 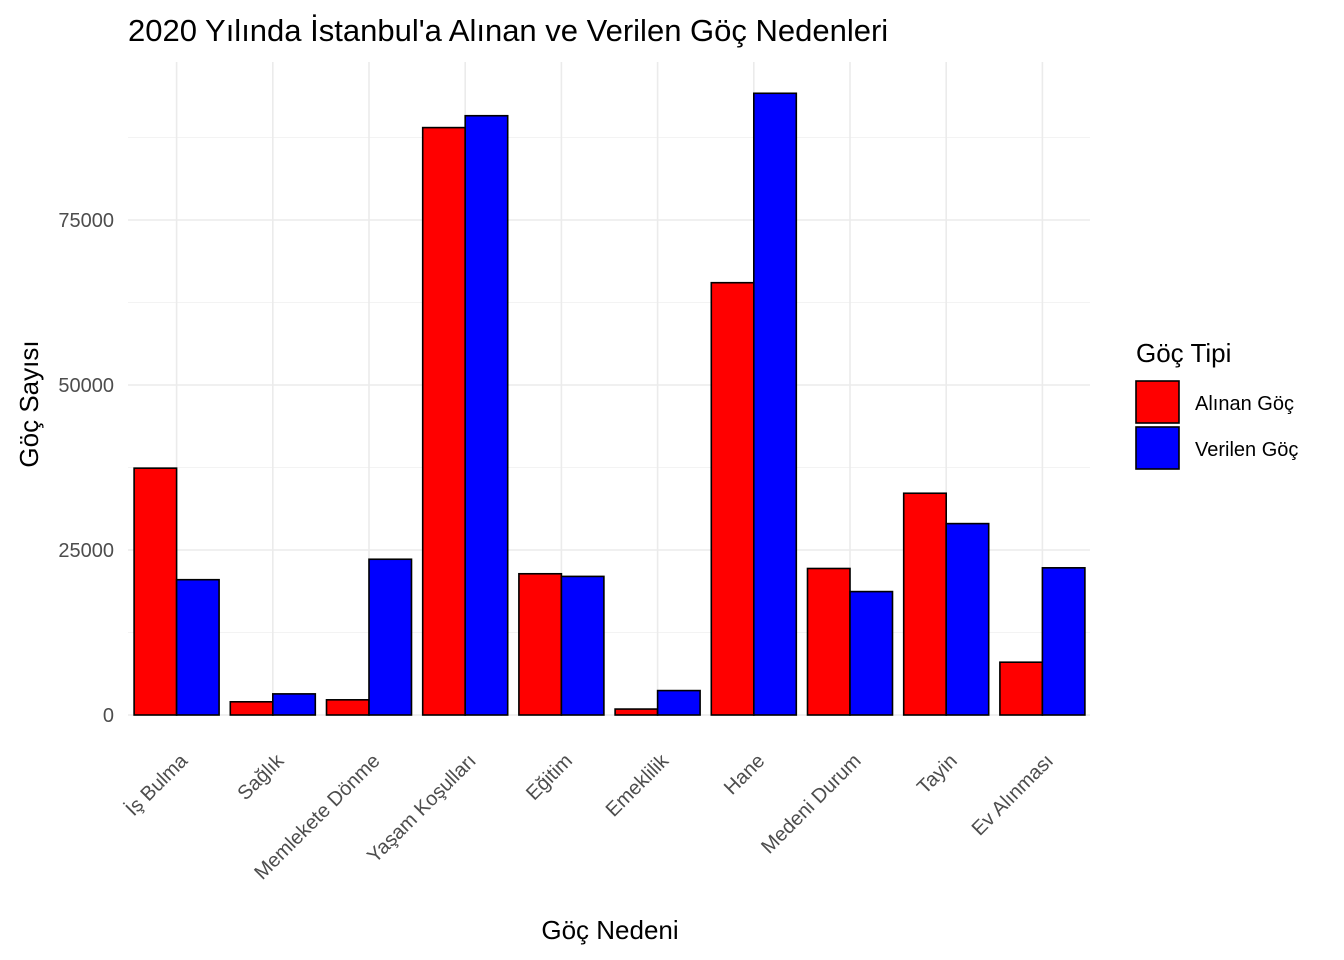 I want to click on legend: Göç Tipi Alınan Göç Verilen Göç, so click(x=1216, y=404).